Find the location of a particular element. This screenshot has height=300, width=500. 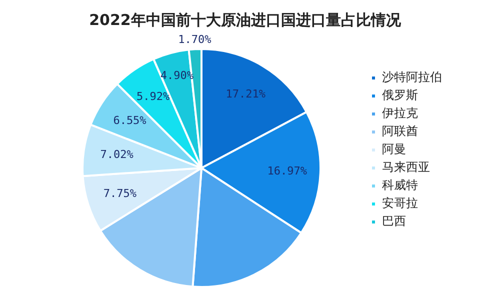

legend-label: 沙特阿拉伯 is located at coordinates (412, 77).